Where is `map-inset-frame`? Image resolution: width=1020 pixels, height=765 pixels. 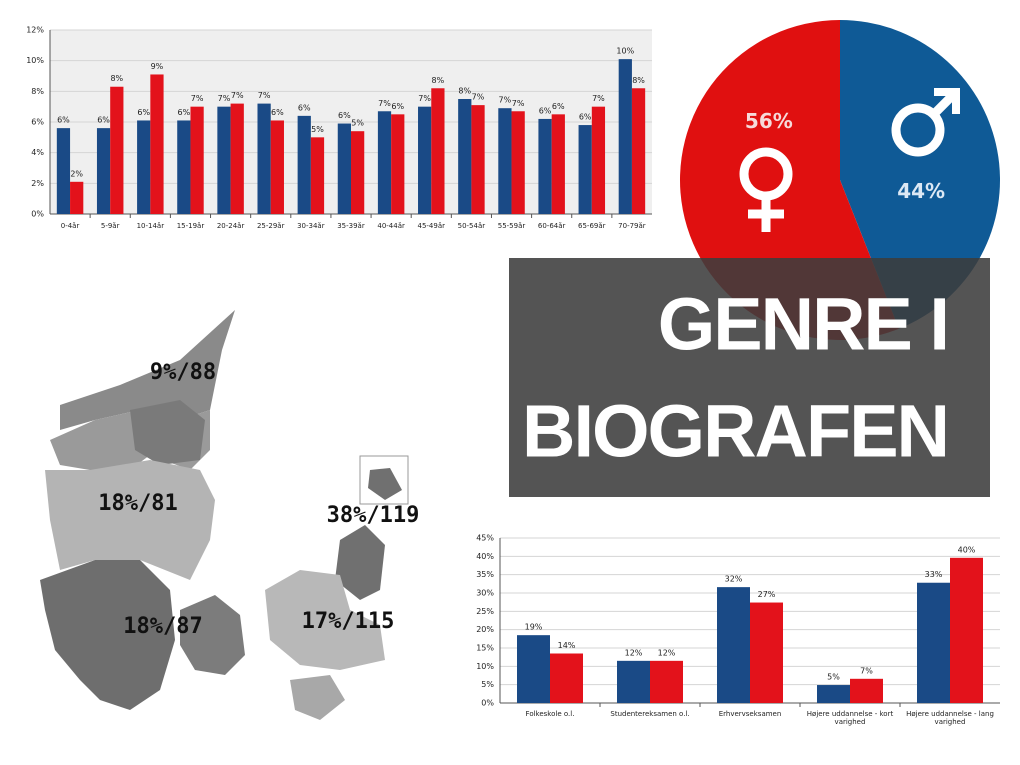 map-inset-frame is located at coordinates (384, 480).